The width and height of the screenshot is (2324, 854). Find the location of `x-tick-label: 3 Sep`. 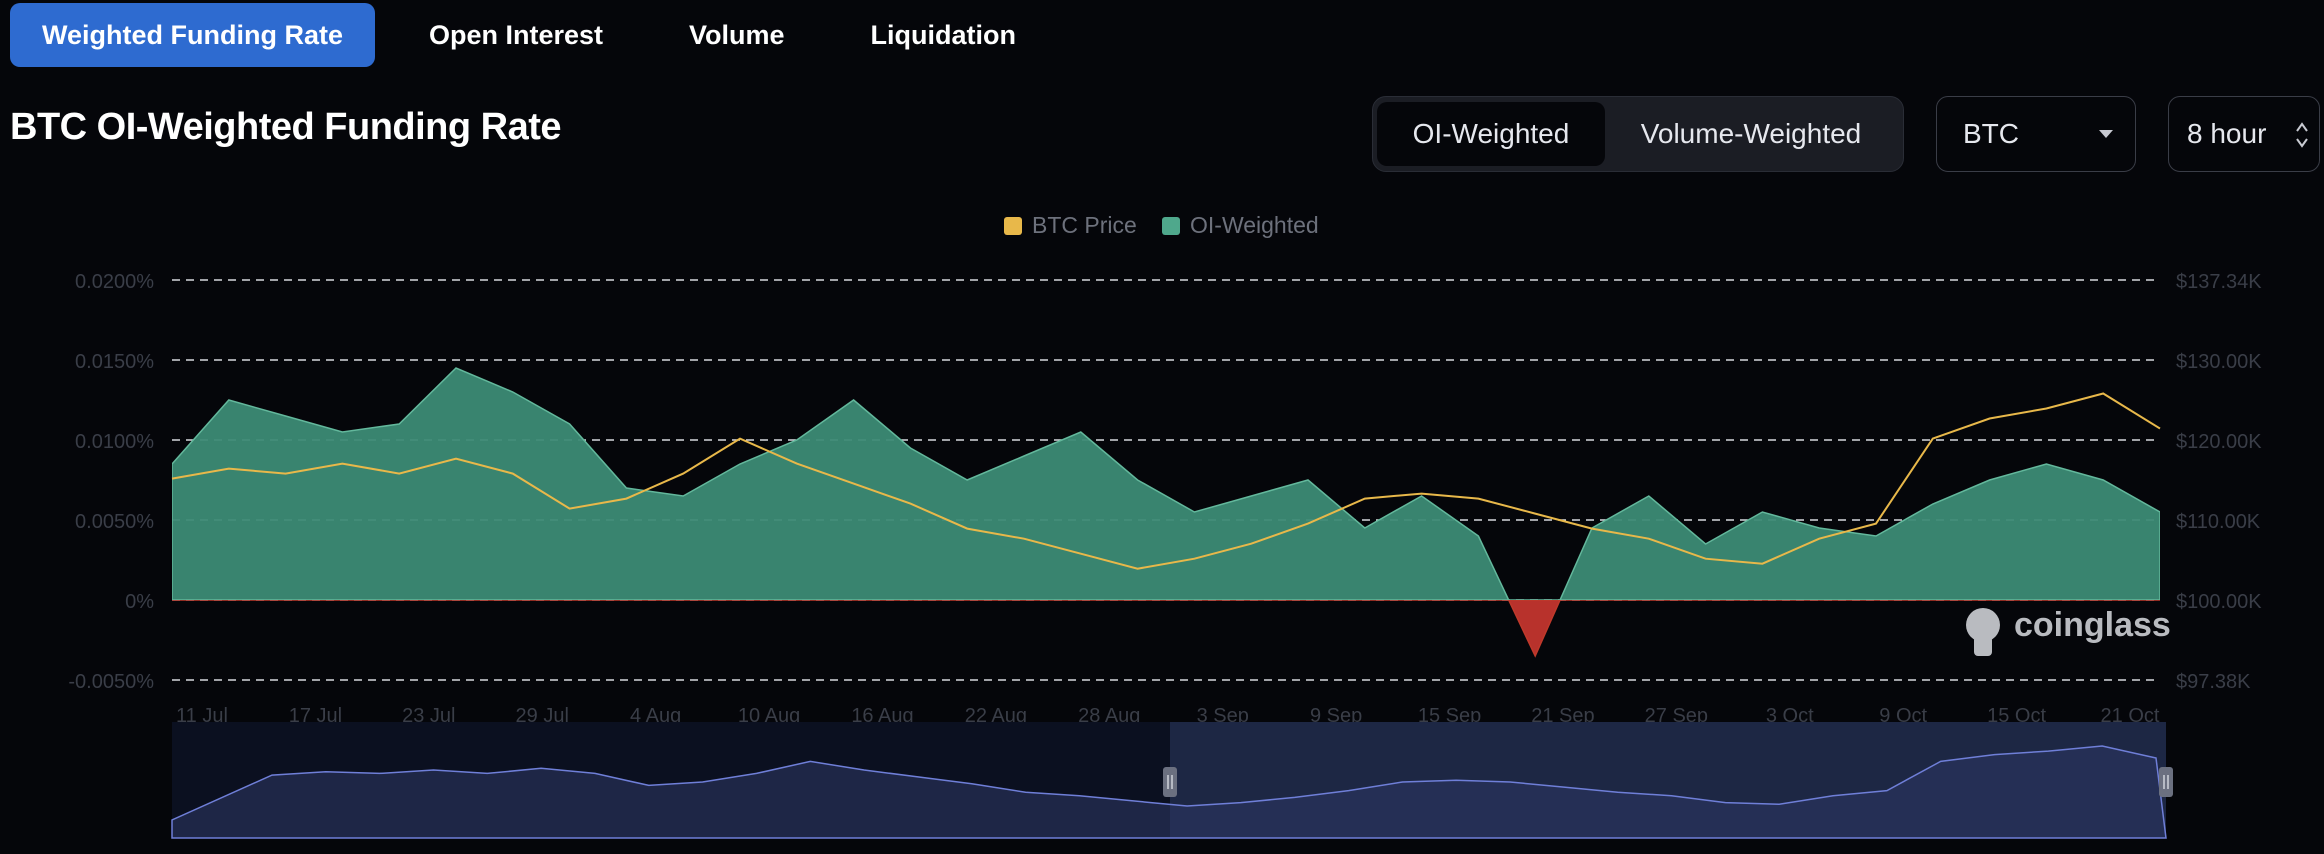

x-tick-label: 3 Sep is located at coordinates (1223, 716).